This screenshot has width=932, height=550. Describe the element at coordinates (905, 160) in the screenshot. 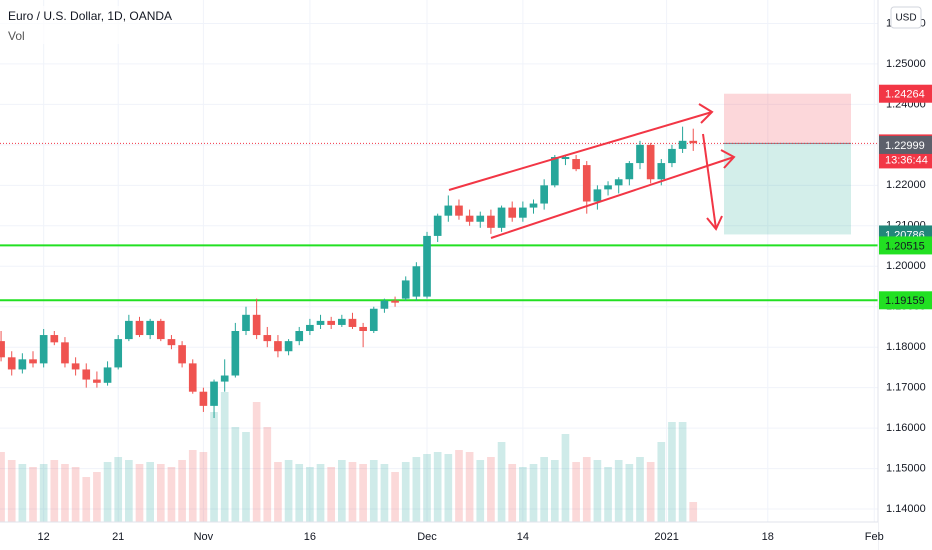

I see `countdown-badge` at that location.